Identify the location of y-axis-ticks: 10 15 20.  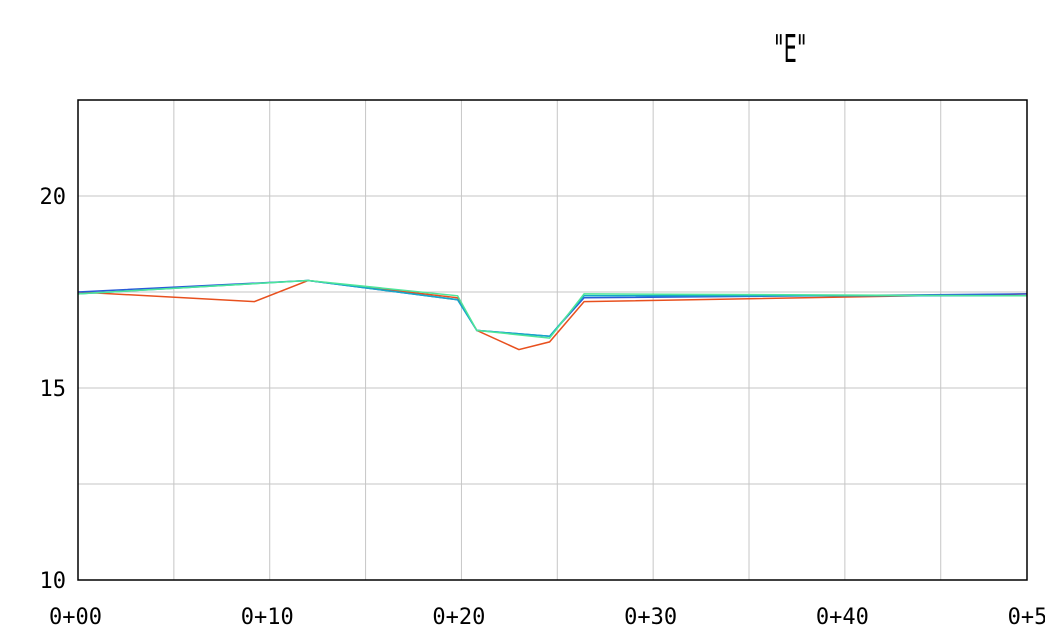
(53, 389).